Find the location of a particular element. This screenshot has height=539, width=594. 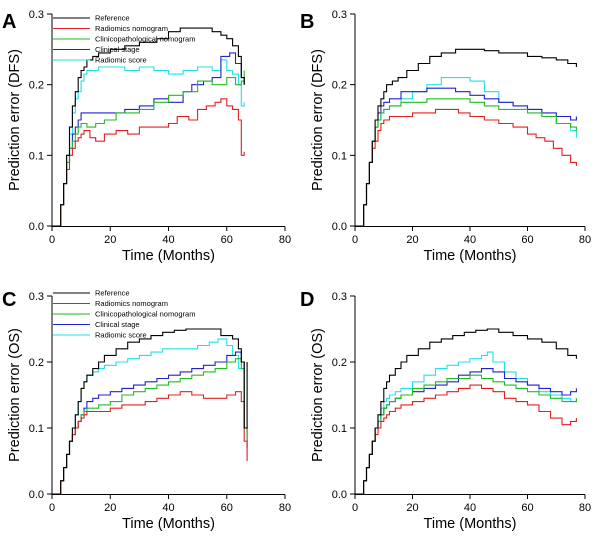

panel-letter: A is located at coordinates (9, 22).